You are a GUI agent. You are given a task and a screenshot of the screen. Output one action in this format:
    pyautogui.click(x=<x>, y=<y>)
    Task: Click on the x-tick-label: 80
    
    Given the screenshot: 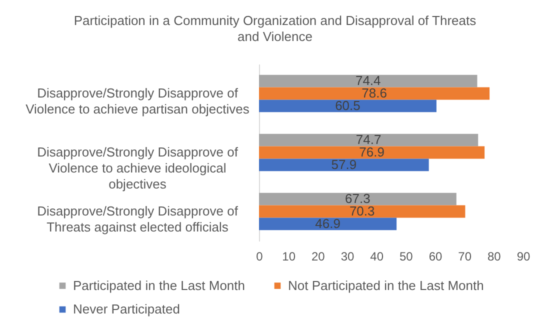 What is the action you would take?
    pyautogui.click(x=494, y=257)
    